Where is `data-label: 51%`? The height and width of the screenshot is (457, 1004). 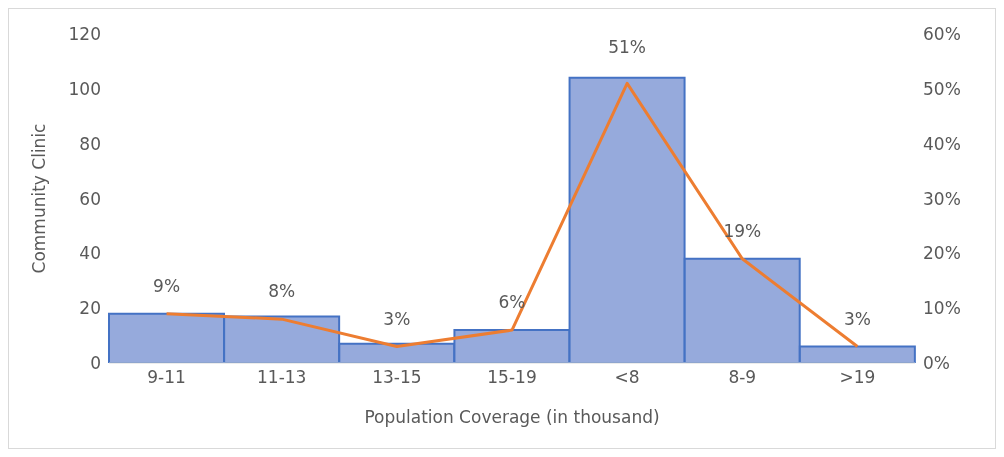 data-label: 51% is located at coordinates (627, 47).